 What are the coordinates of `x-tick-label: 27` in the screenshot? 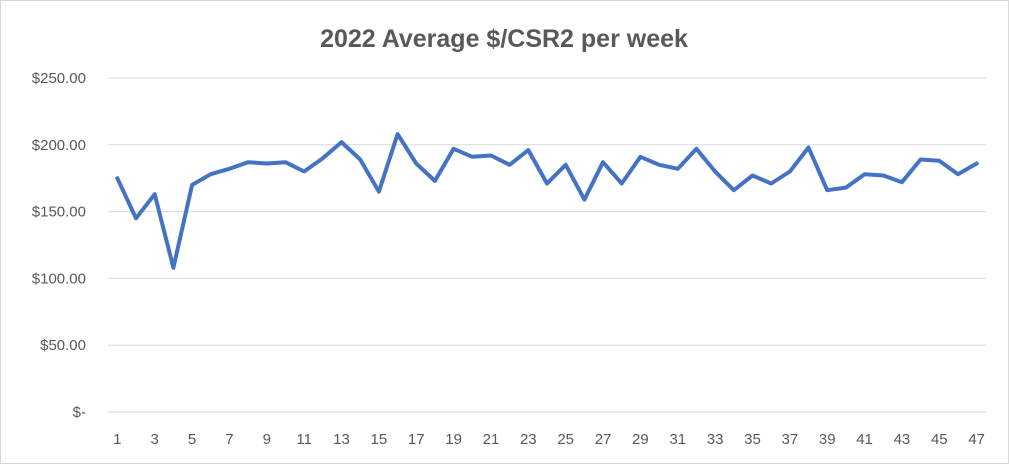 It's located at (603, 439).